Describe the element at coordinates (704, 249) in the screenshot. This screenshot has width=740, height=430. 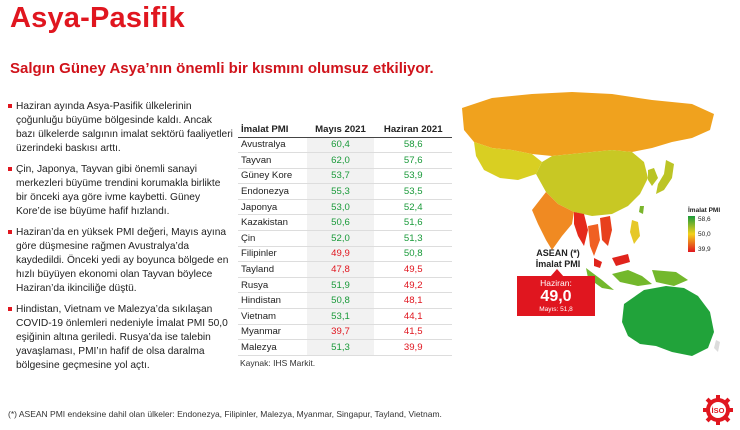
I see `legend-min: 39,9` at that location.